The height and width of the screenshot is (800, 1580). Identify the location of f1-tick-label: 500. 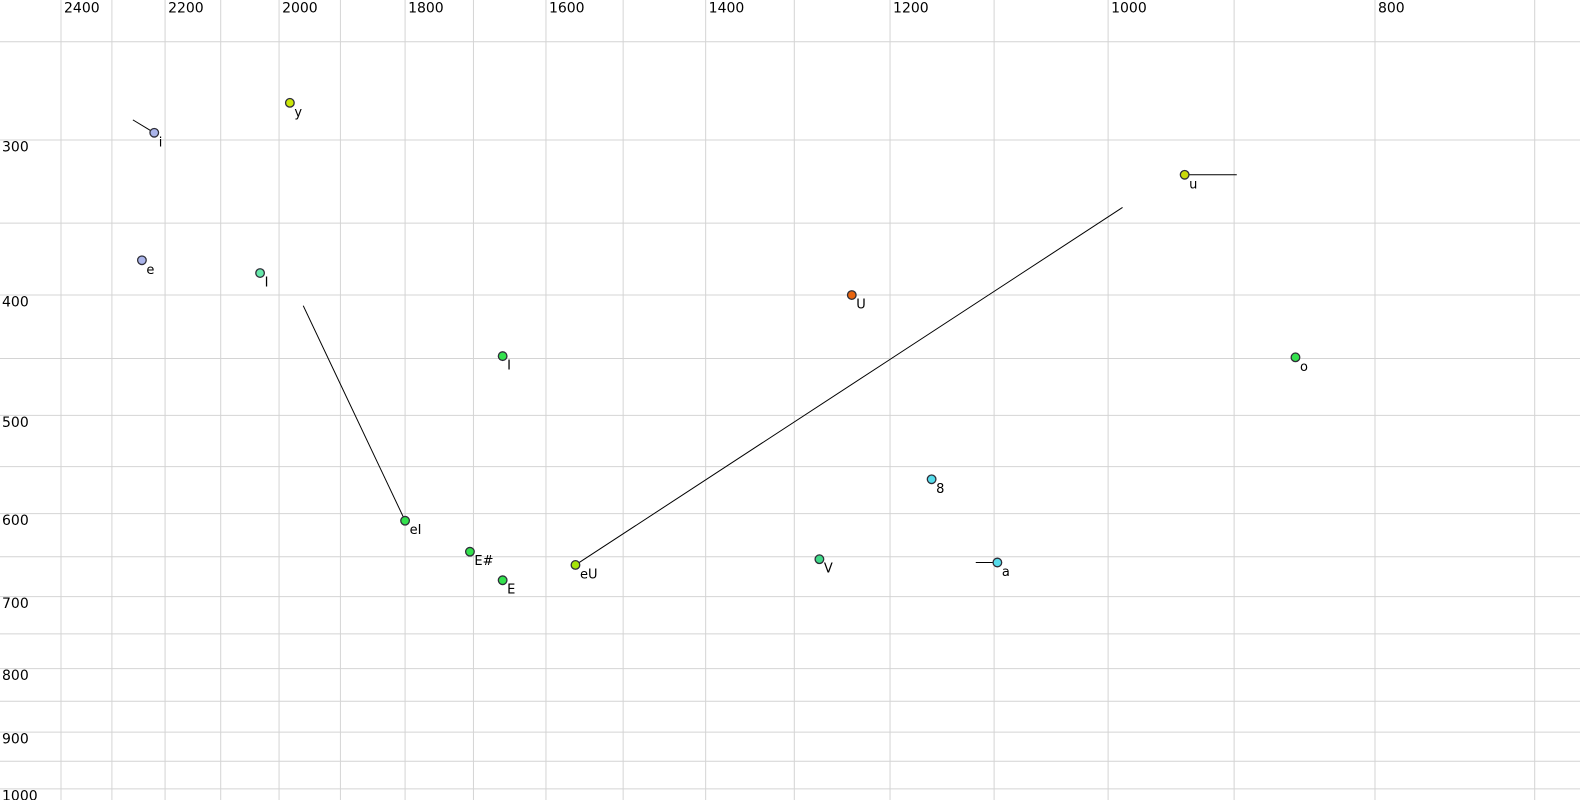
(15, 423).